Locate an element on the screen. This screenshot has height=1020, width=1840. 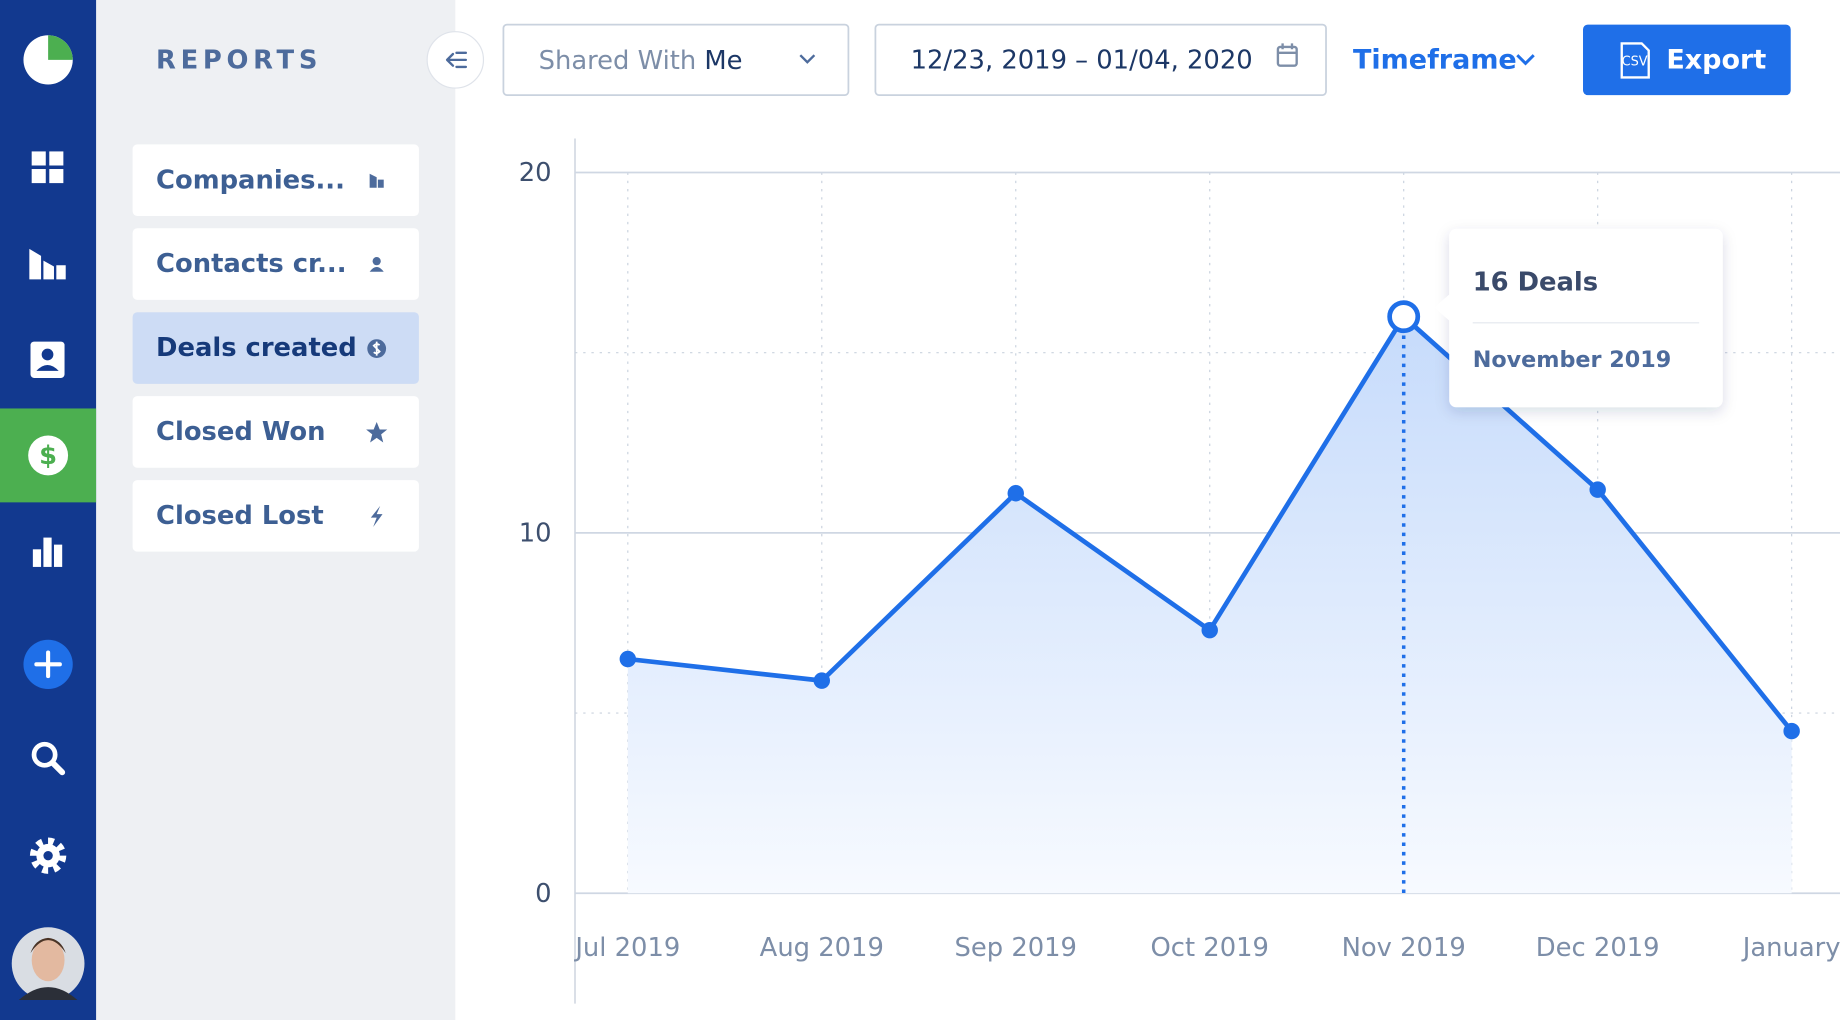
x-tick-label: January is located at coordinates (1790, 948).